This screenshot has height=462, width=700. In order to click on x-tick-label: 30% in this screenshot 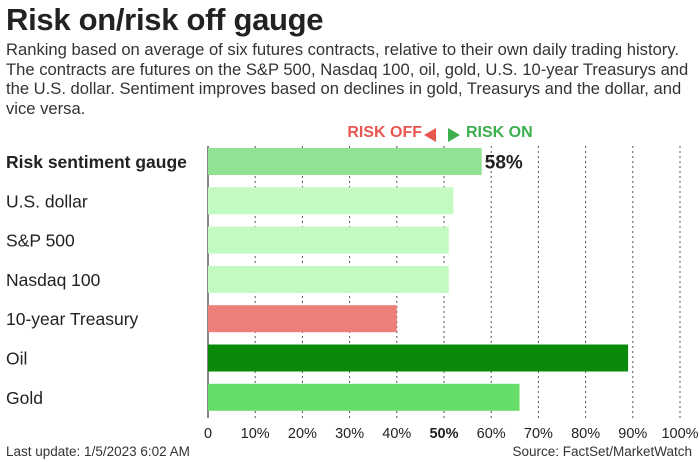, I will do `click(349, 434)`.